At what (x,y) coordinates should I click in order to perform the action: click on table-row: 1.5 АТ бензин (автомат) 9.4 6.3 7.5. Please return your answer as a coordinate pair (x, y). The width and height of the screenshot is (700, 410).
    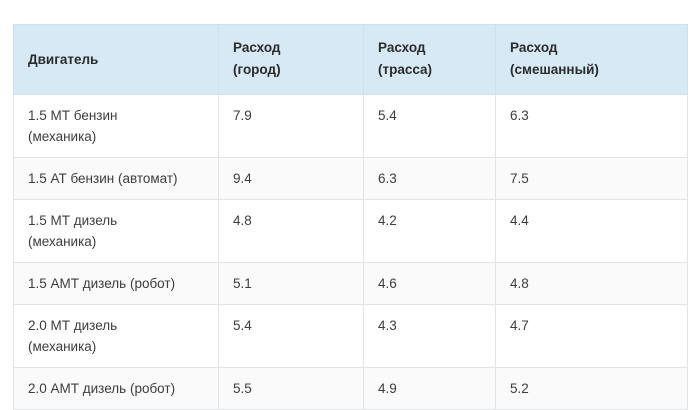
    Looking at the image, I should click on (350, 178).